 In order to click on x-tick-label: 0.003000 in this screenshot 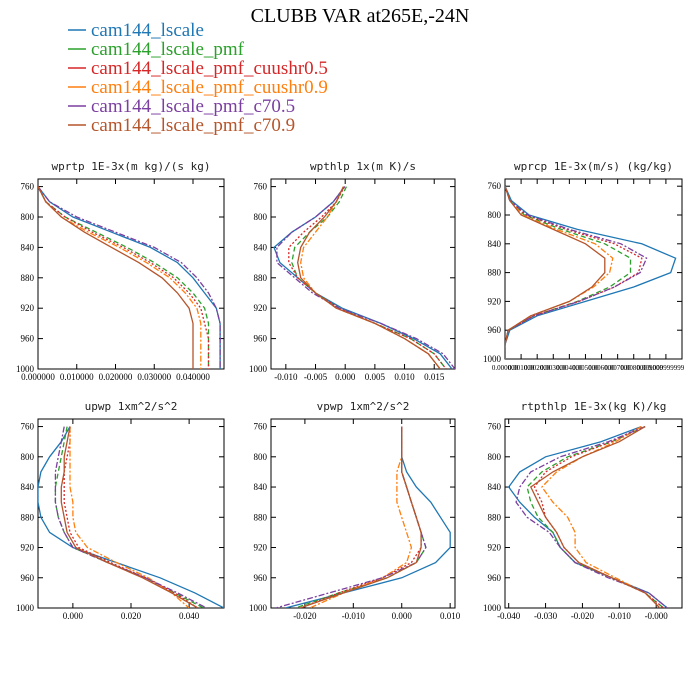, I will do `click(553, 368)`.